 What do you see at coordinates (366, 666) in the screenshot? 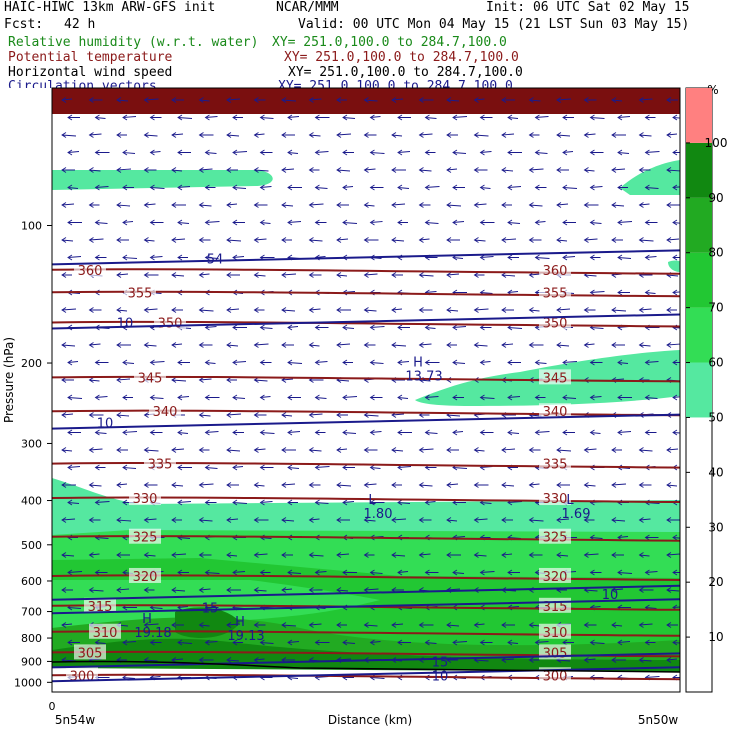
I see `terrain-line` at bounding box center [366, 666].